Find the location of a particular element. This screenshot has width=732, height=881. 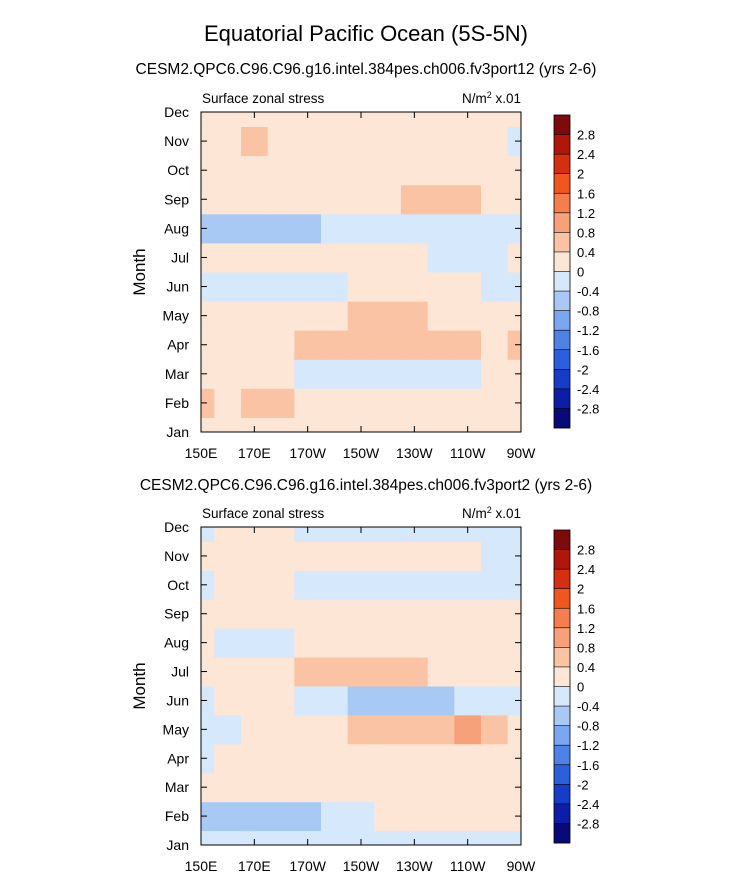

x-tick-label: 130W is located at coordinates (414, 866).